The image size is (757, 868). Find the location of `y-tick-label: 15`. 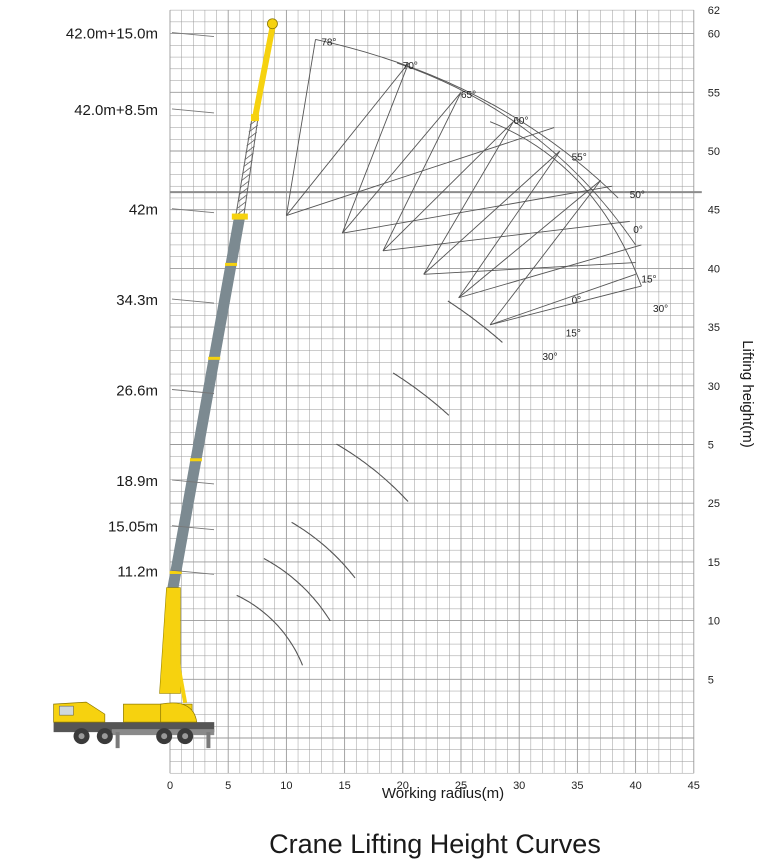

y-tick-label: 15 is located at coordinates (714, 563).